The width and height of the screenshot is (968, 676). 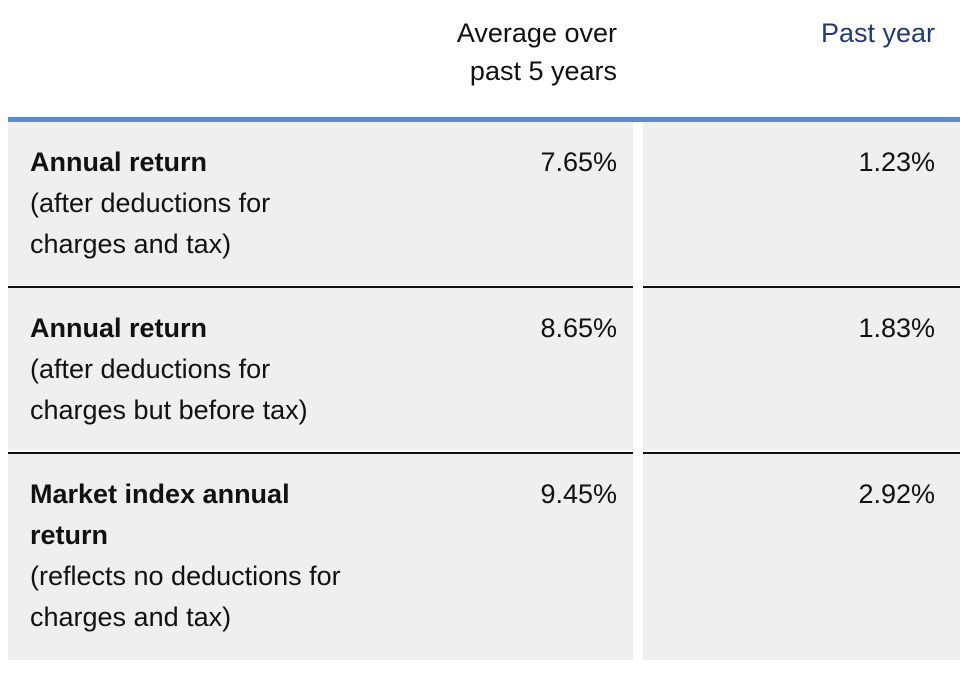 I want to click on row-title: Market index annual return, so click(x=160, y=514).